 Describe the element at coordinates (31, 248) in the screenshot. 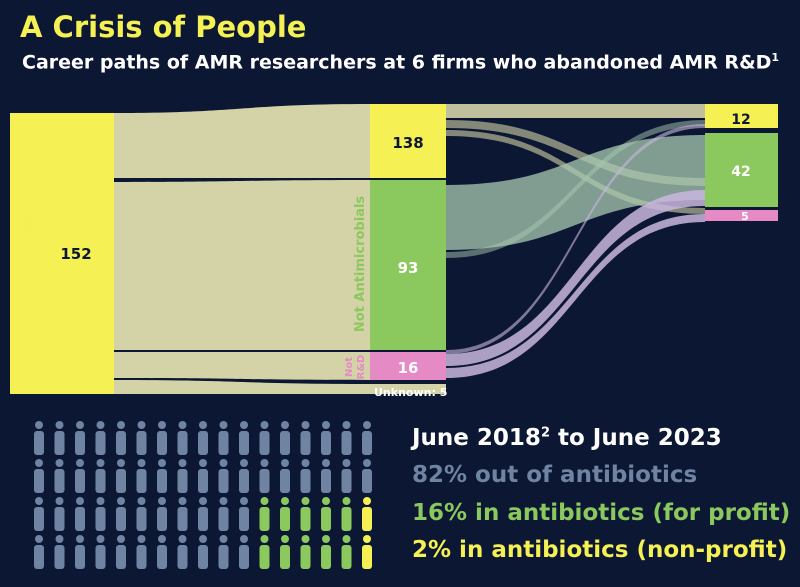

I see `source-node-label: Antimicrobials` at that location.